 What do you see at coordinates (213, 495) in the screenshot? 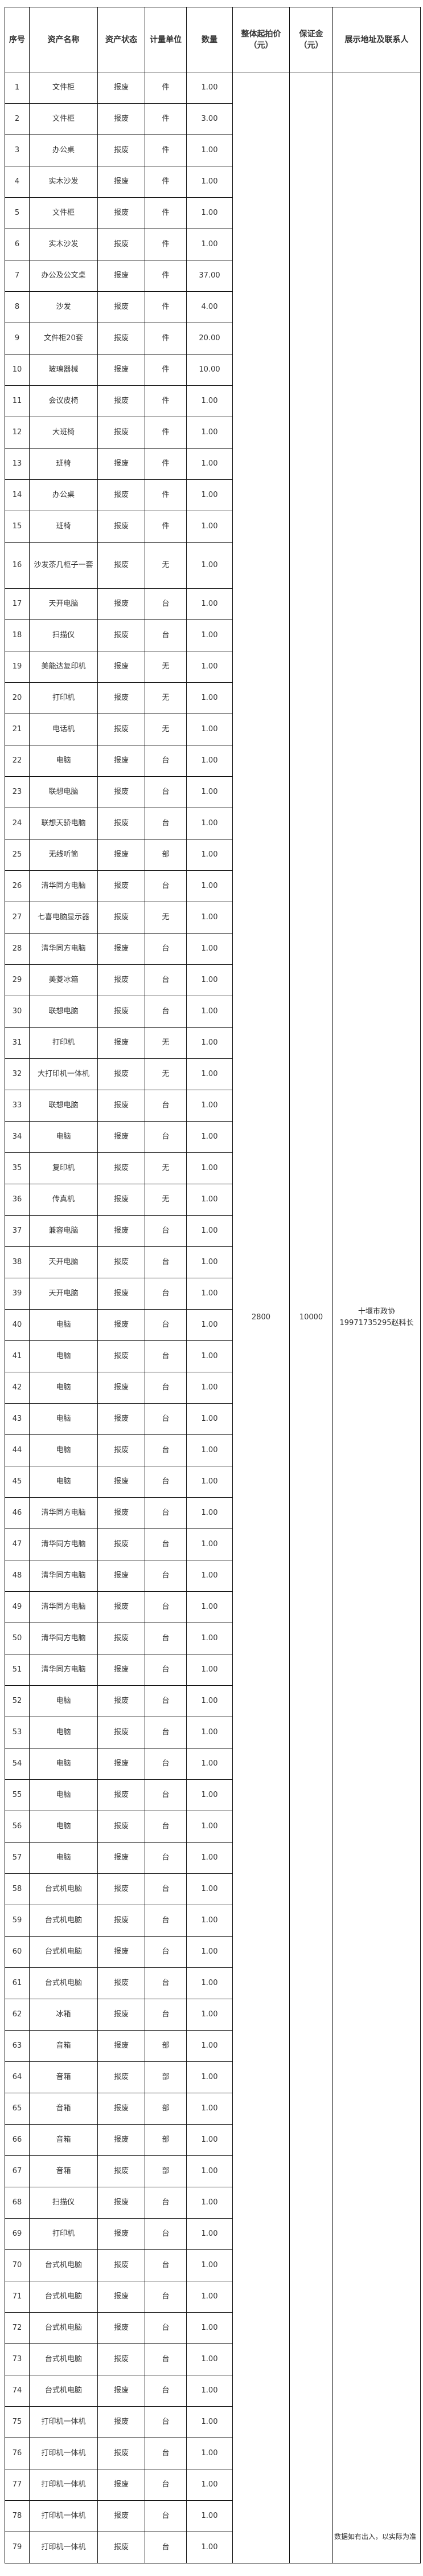
I see `table-row: 14 办公桌 报废件 1.00` at bounding box center [213, 495].